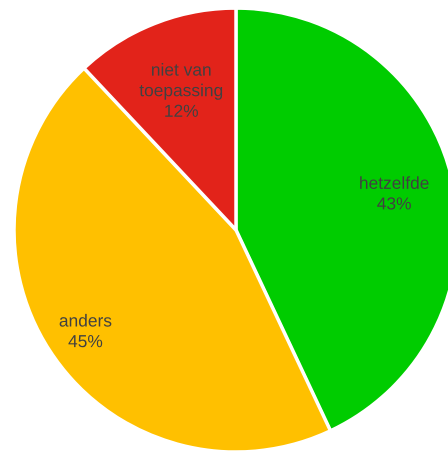 The image size is (448, 452). I want to click on slice-label: niet van toepassing, so click(181, 81).